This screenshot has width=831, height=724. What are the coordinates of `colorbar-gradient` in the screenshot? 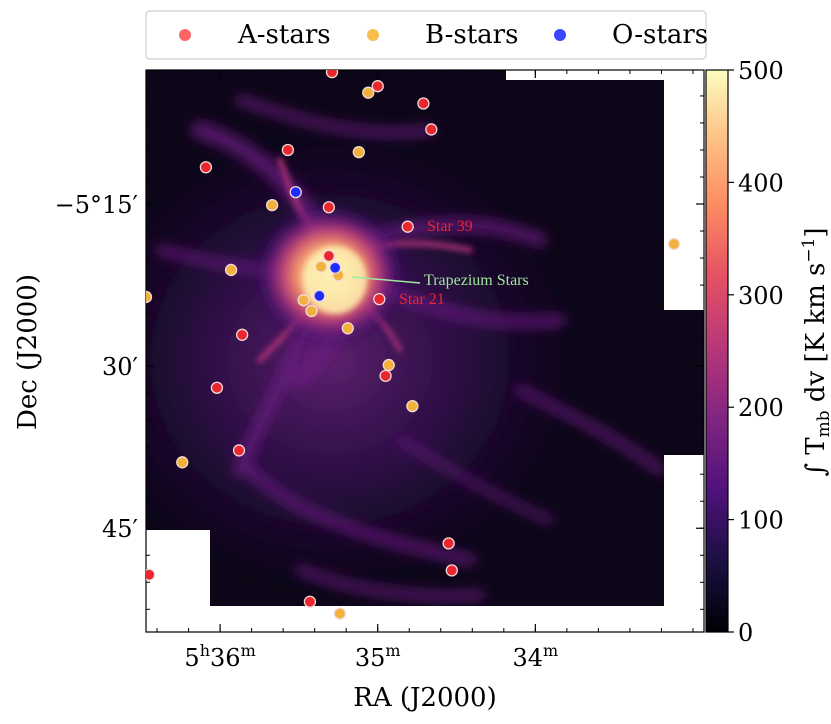 It's located at (717, 351).